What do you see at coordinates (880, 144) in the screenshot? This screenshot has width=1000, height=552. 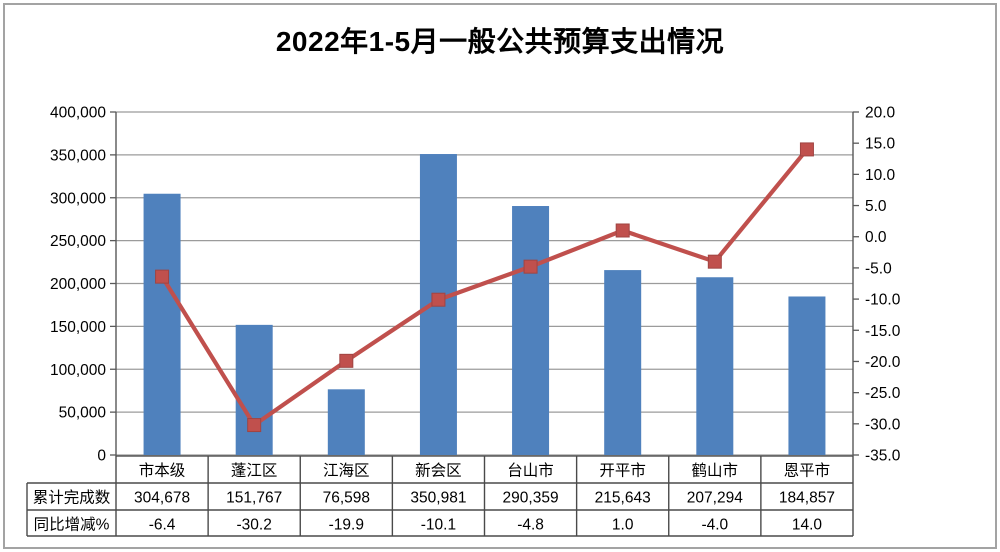 I see `right-axis-tick-label: 15.0` at bounding box center [880, 144].